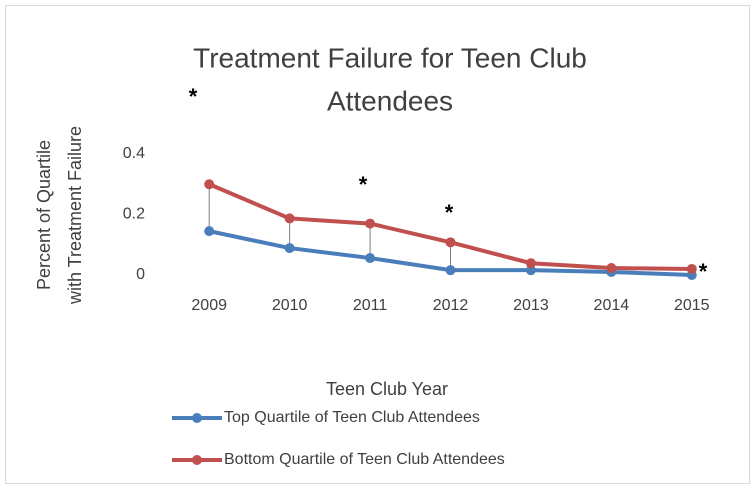 The width and height of the screenshot is (756, 494). Describe the element at coordinates (209, 305) in the screenshot. I see `x-tick-label: 2009` at that location.